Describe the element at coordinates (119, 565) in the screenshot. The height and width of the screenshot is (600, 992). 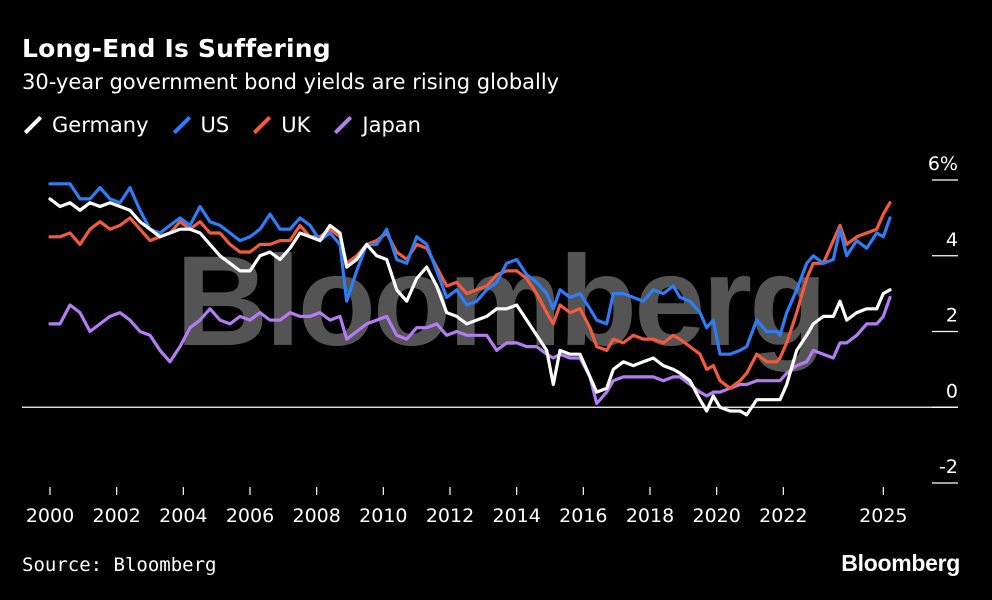
I see `source-note: Source: Bloomberg` at that location.